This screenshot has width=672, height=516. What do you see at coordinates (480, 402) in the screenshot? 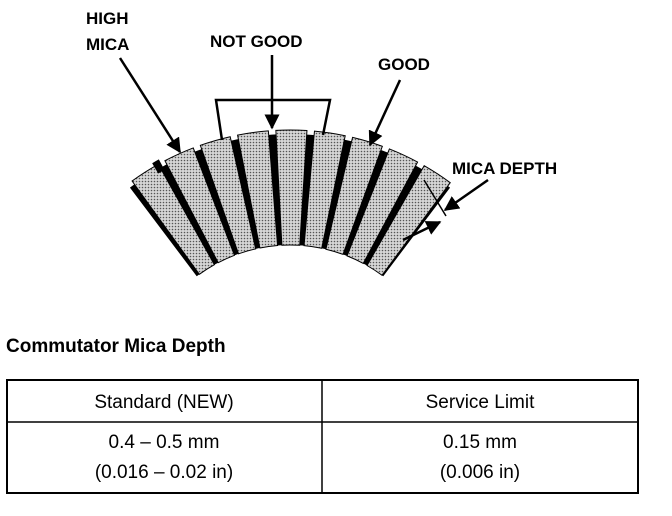
I see `table-header: Service Limit` at bounding box center [480, 402].